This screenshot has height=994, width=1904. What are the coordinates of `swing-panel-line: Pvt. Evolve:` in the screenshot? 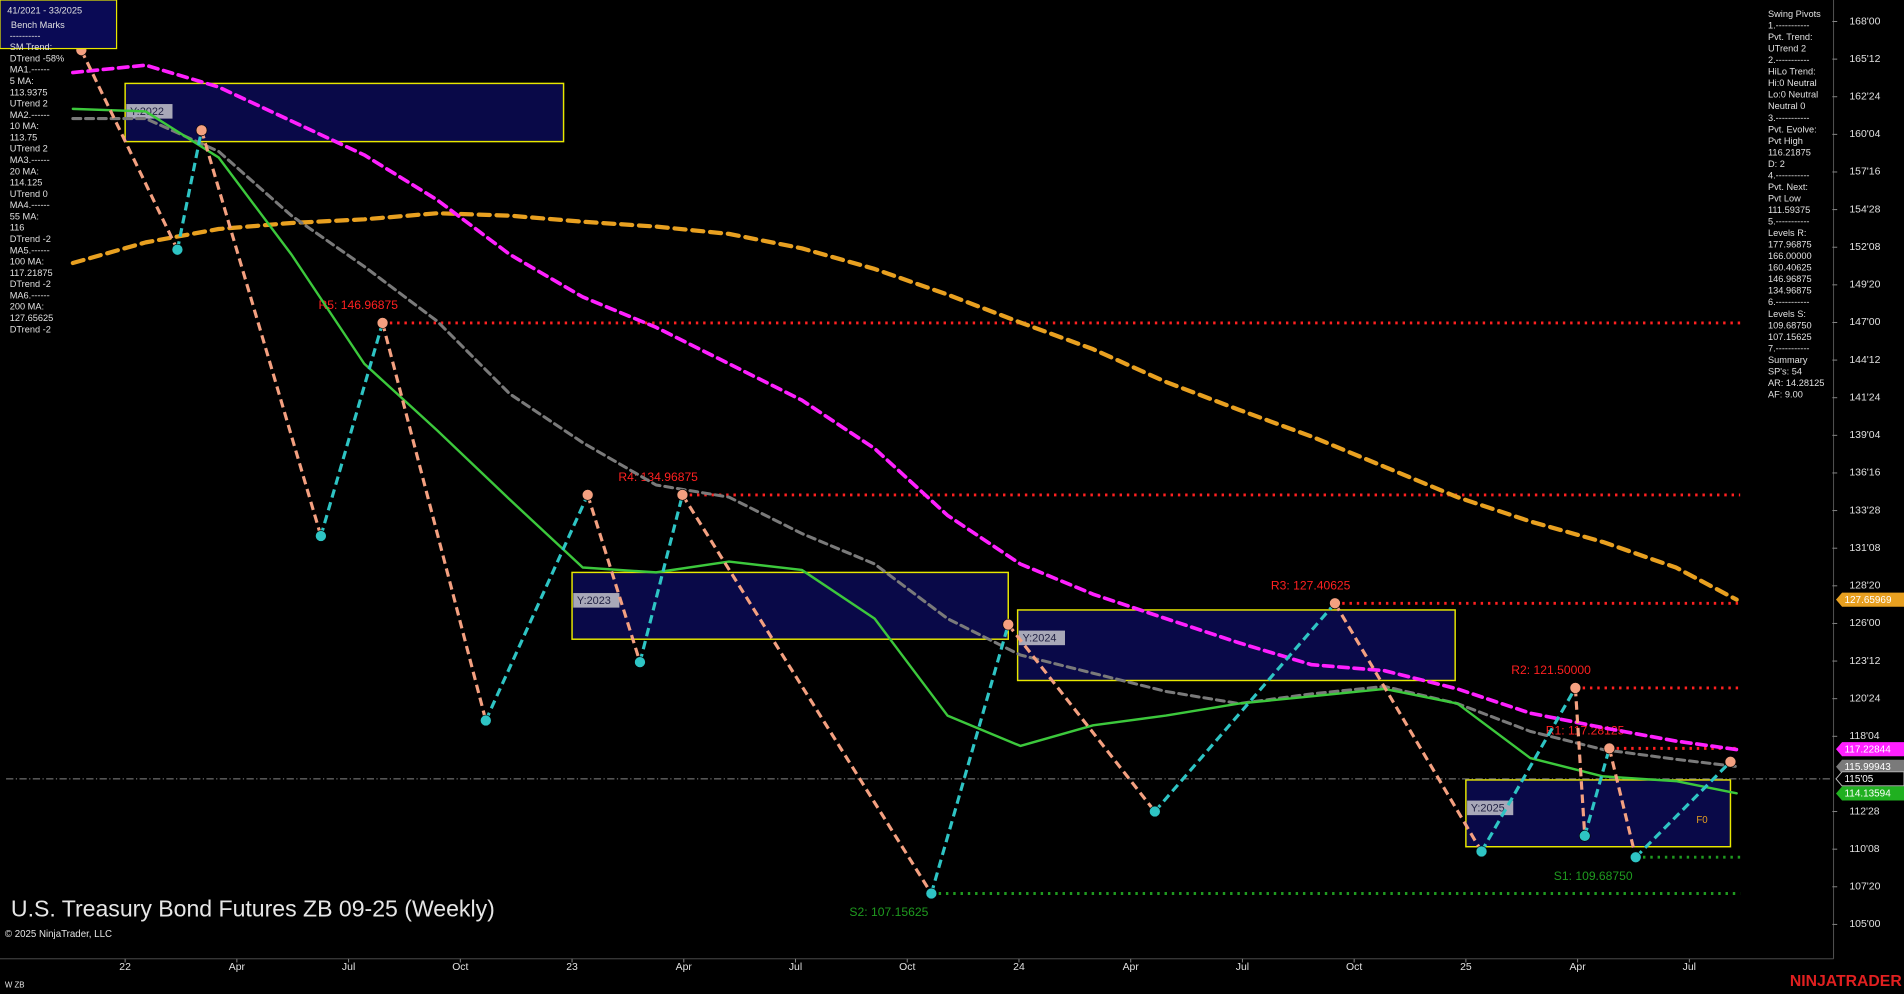 It's located at (1792, 129).